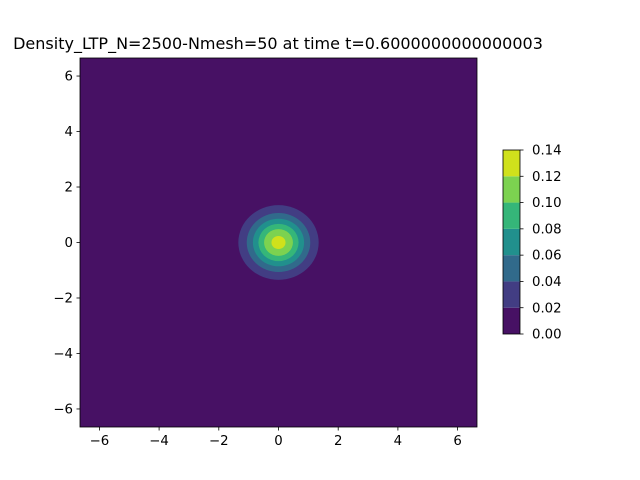 This screenshot has height=480, width=640. Describe the element at coordinates (69, 132) in the screenshot. I see `y-tick-label: 4` at that location.